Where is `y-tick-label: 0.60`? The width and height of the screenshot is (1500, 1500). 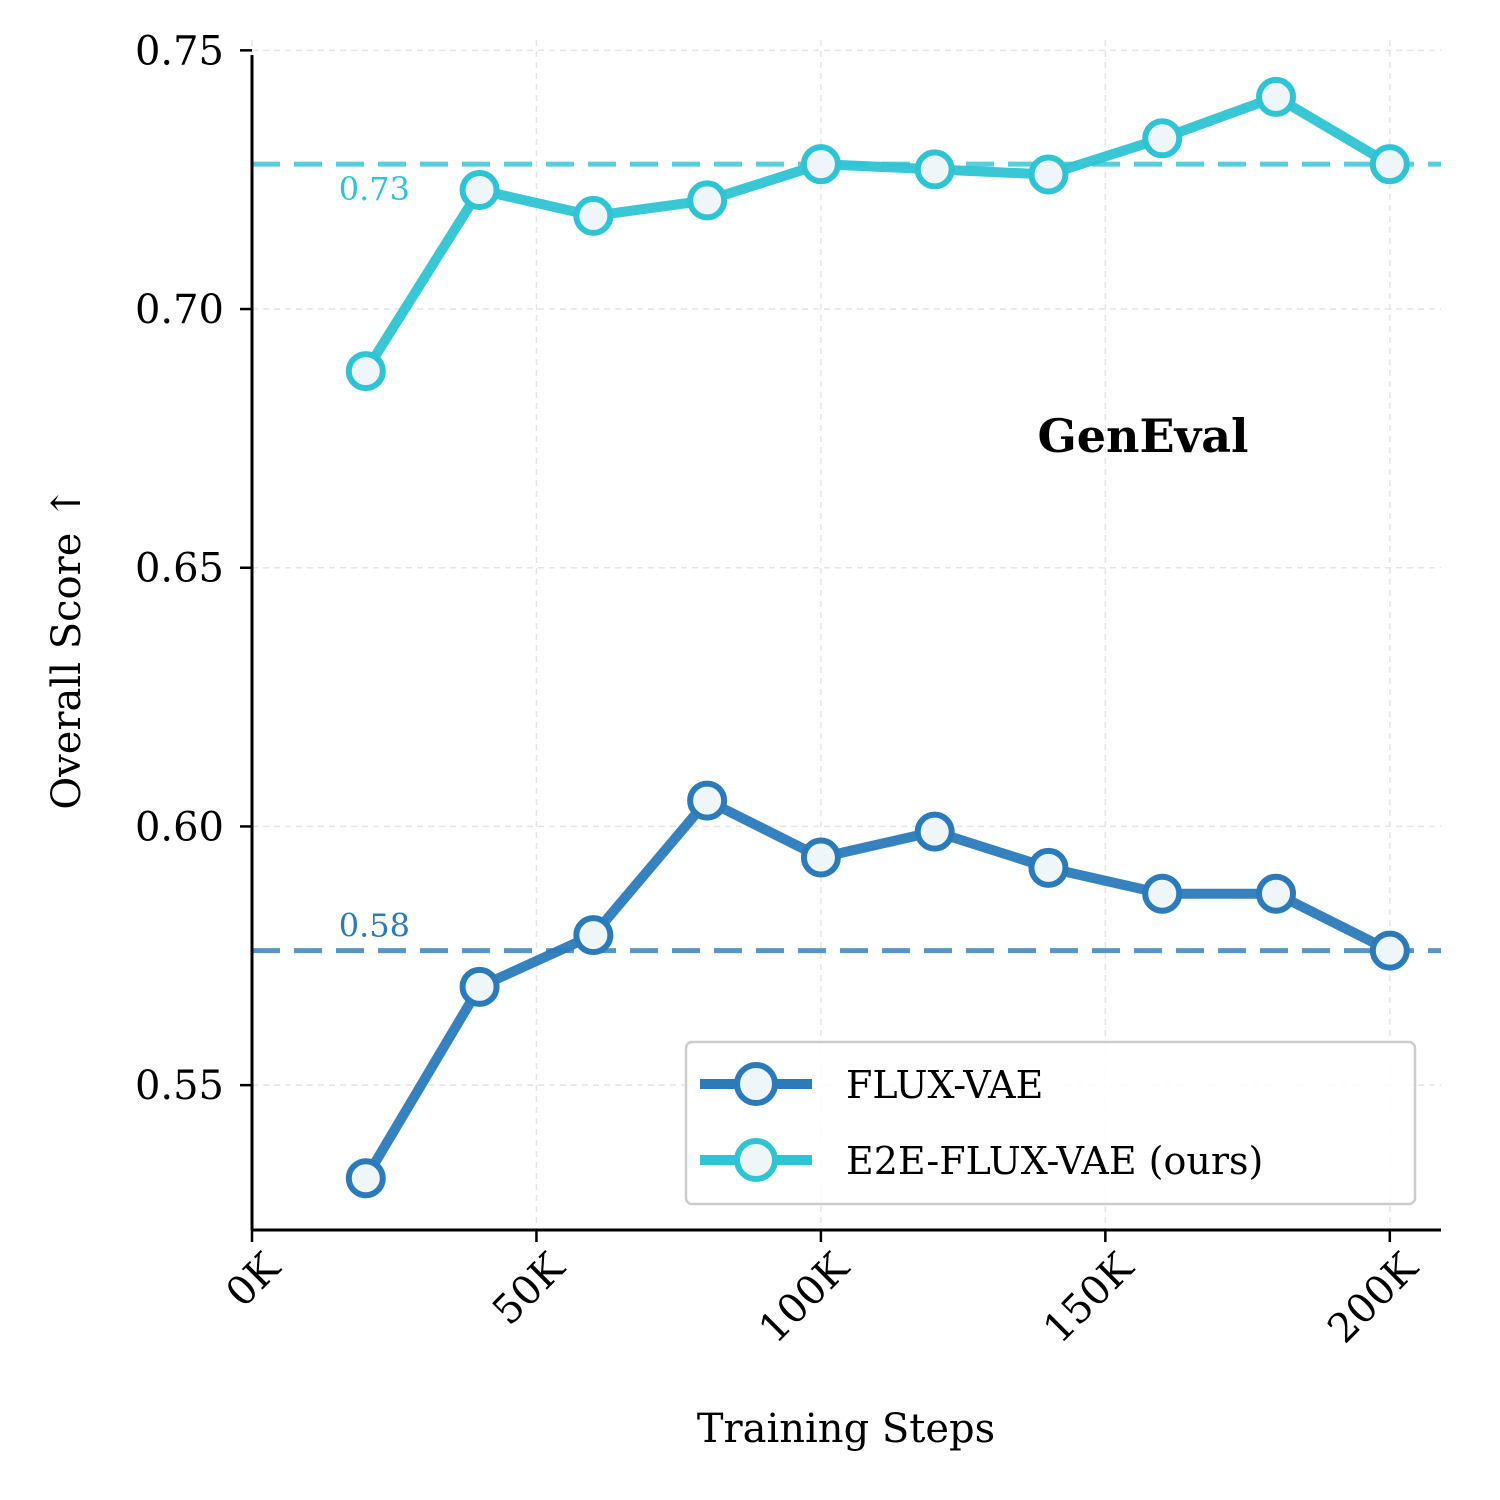
y-tick-label: 0.60 is located at coordinates (179, 827).